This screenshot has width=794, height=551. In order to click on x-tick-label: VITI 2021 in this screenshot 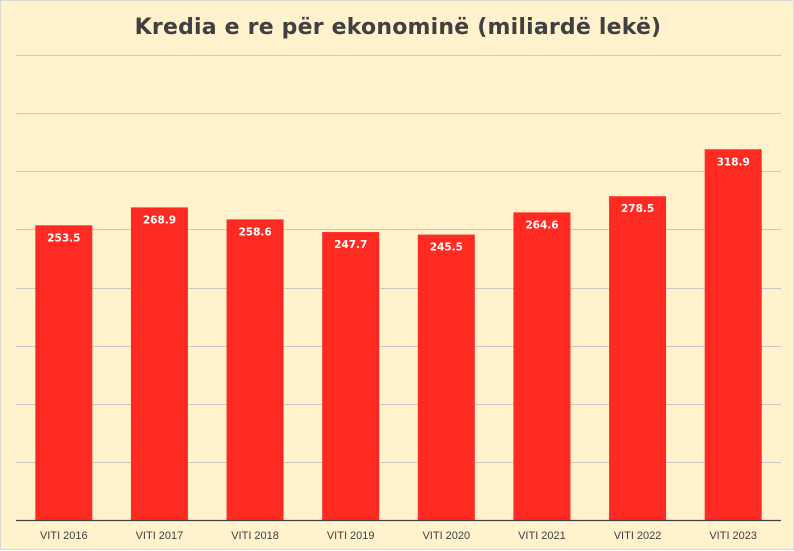, I will do `click(542, 536)`.